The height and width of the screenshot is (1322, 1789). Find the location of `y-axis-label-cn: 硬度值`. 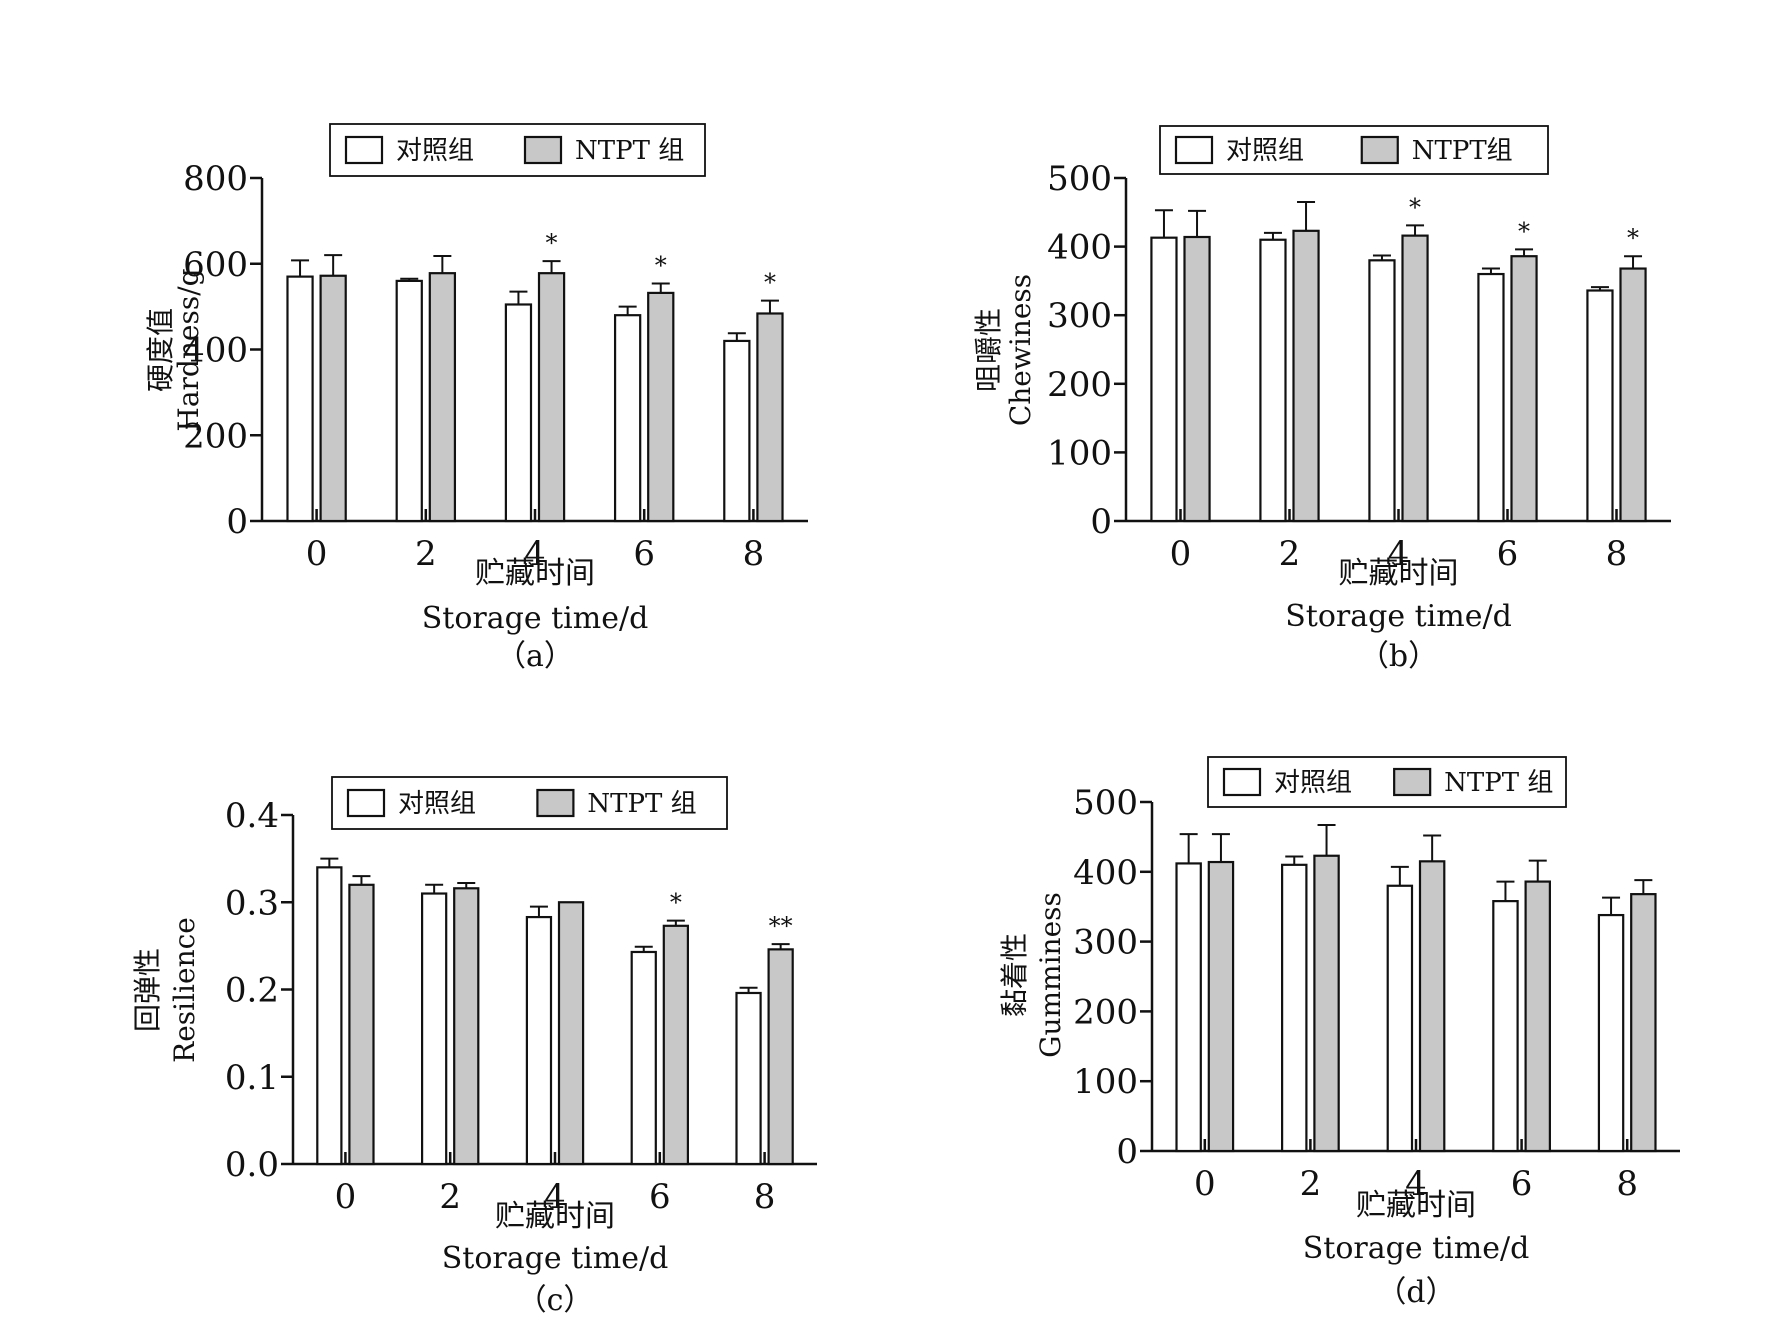

y-axis-label-cn: 硬度值 is located at coordinates (160, 350).